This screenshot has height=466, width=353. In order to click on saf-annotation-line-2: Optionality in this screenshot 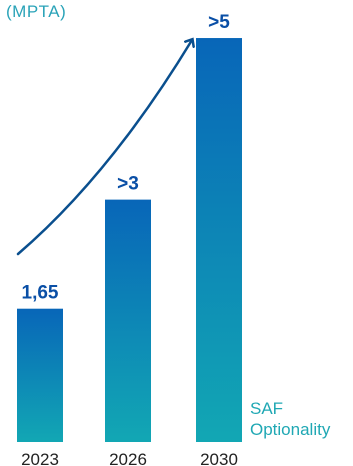, I will do `click(290, 429)`.